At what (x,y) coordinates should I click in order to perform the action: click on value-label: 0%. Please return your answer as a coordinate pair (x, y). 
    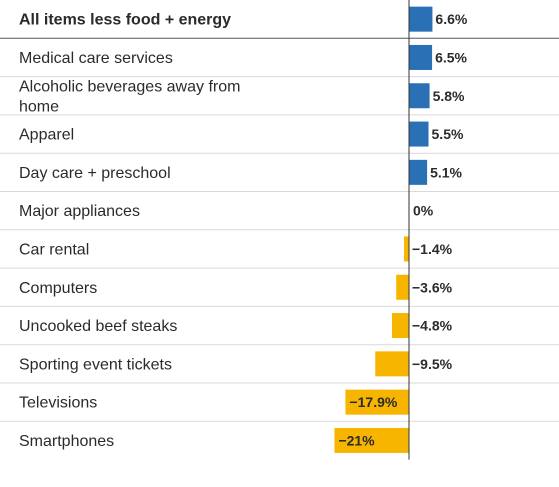
    Looking at the image, I should click on (423, 211).